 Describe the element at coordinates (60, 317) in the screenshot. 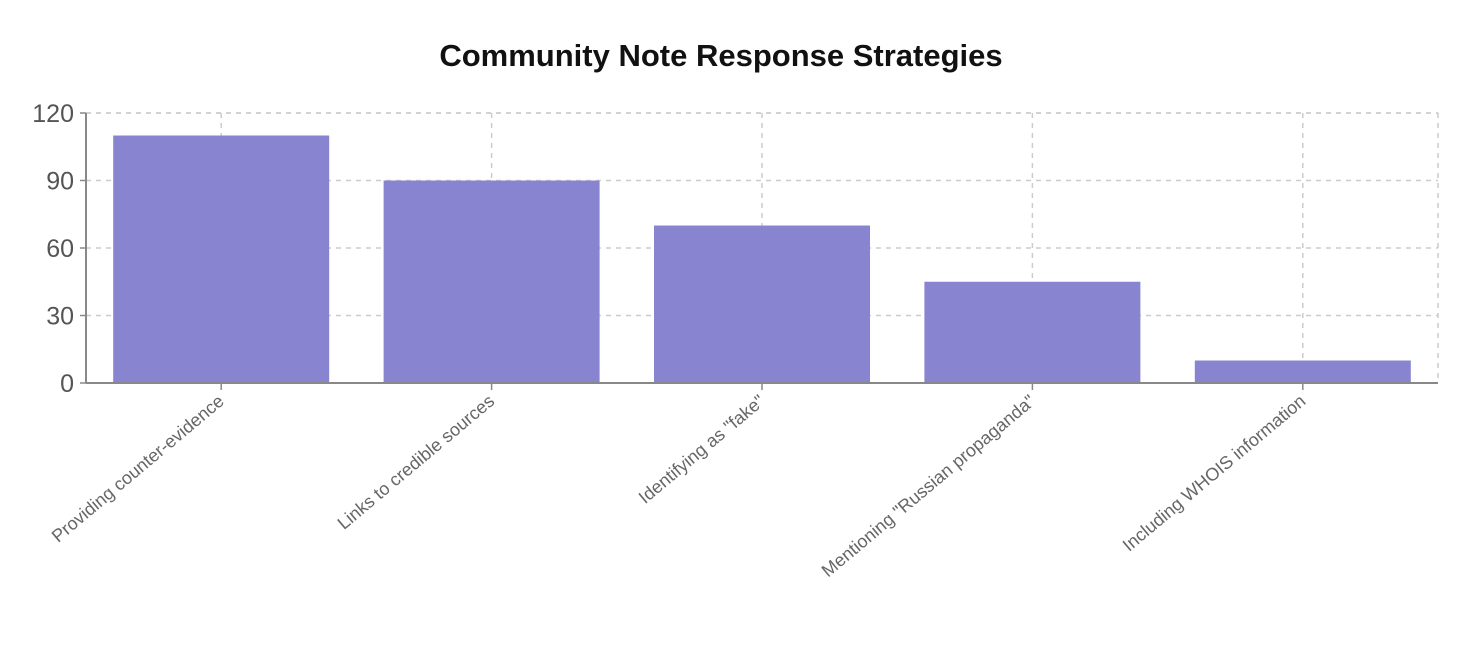

I see `y-tick-label: 30` at that location.